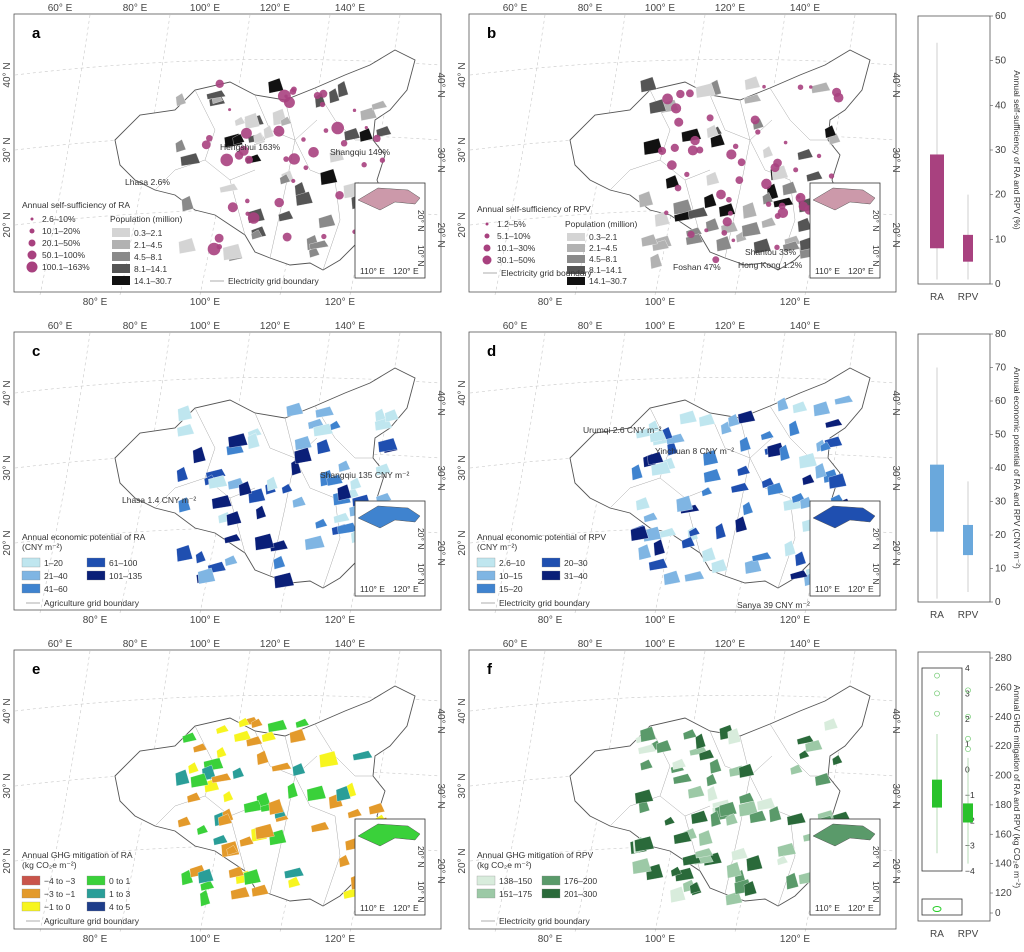 This screenshot has width=1024, height=952. I want to click on y-tick-label: 20, so click(1001, 535).